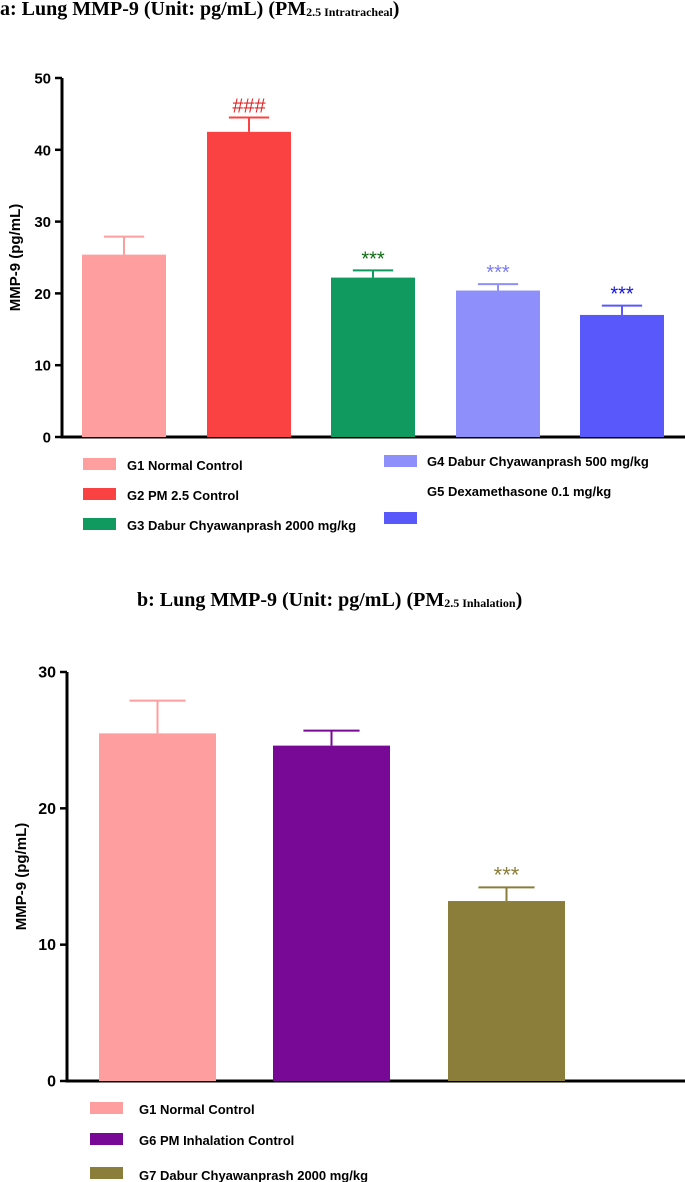 The image size is (685, 1182). Describe the element at coordinates (538, 461) in the screenshot. I see `chart-a-legend-label: G4 Dabur Chyawanprash 500 mg/kg` at that location.